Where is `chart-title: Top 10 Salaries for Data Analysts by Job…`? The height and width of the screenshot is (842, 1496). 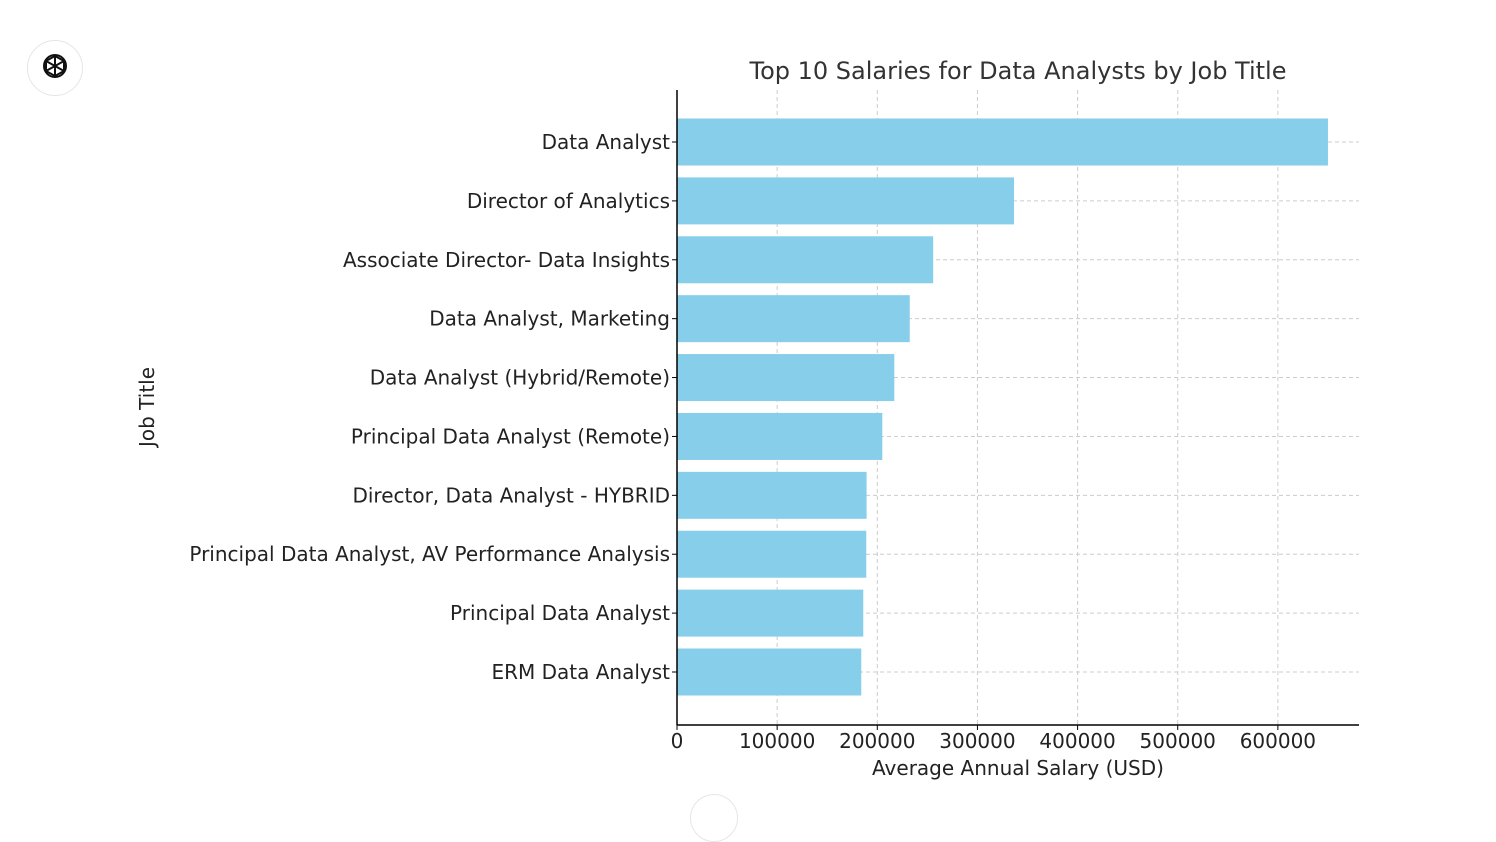
chart-title: Top 10 Salaries for Data Analysts by Job… is located at coordinates (1018, 71).